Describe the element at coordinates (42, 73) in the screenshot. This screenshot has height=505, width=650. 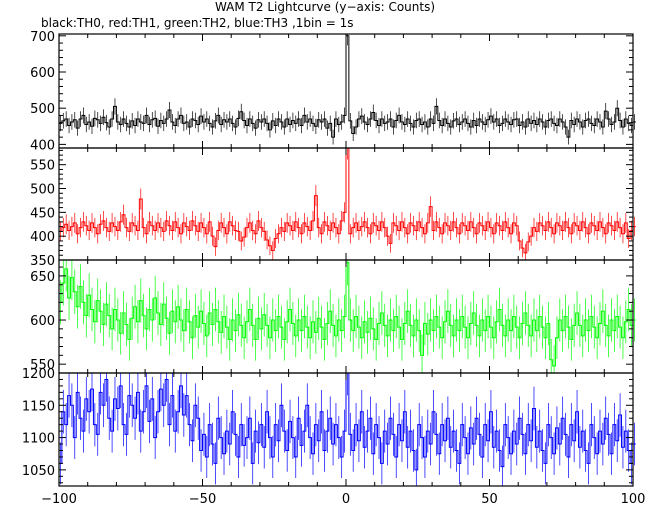
I see `y-tick-label-th0: 600` at that location.